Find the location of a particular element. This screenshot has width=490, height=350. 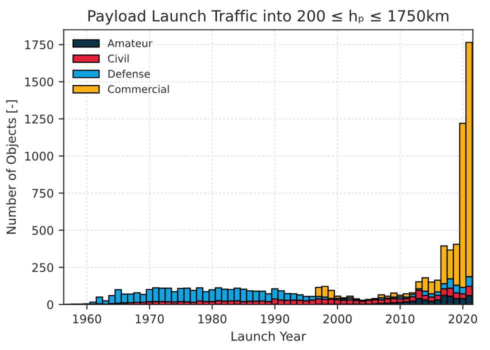

y-tick-label: 250 is located at coordinates (43, 267).